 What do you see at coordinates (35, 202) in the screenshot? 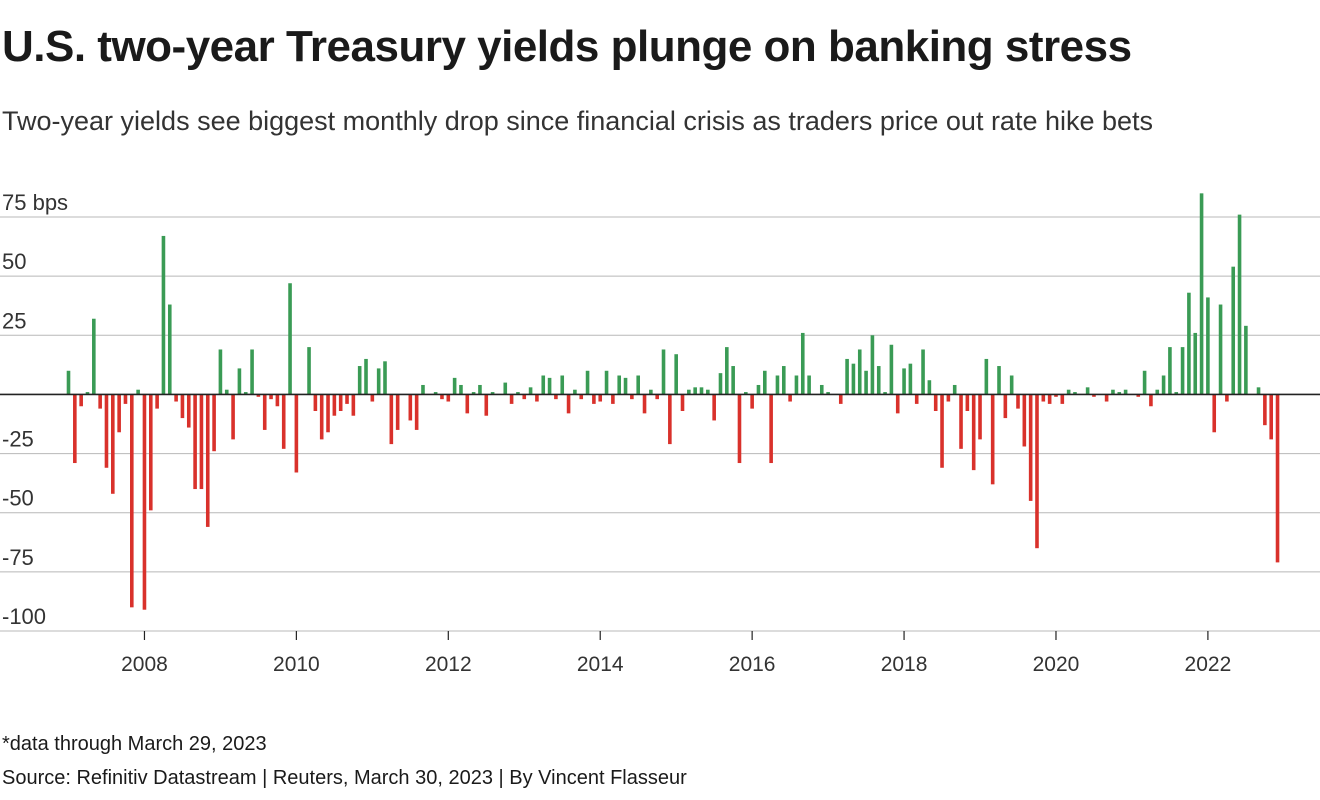
I see `y-tick-label: 75 bps` at bounding box center [35, 202].